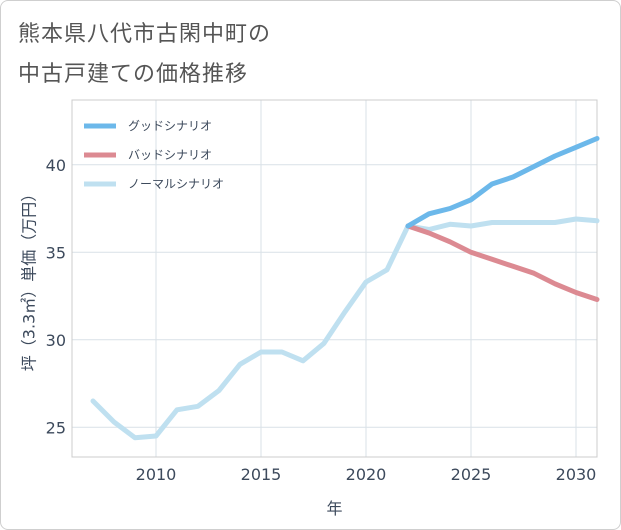 The width and height of the screenshot is (621, 530). What do you see at coordinates (170, 155) in the screenshot?
I see `legend-label: バッドシナリオ` at bounding box center [170, 155].